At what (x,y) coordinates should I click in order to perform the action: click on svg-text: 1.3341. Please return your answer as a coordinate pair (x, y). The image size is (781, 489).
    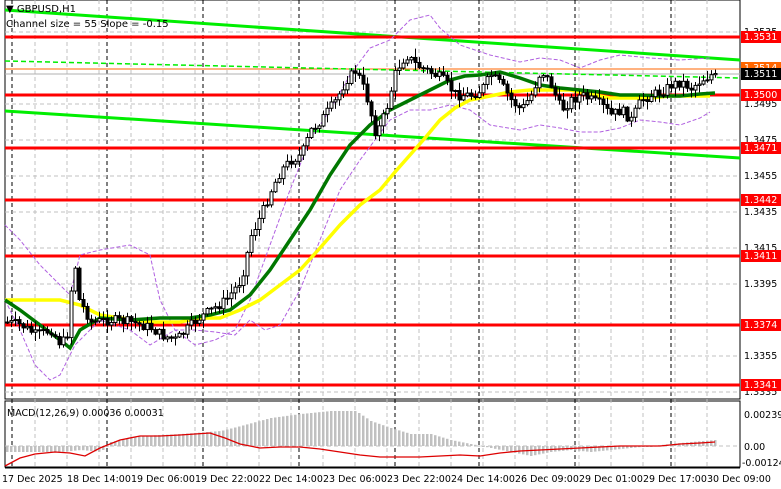
    Looking at the image, I should click on (760, 385).